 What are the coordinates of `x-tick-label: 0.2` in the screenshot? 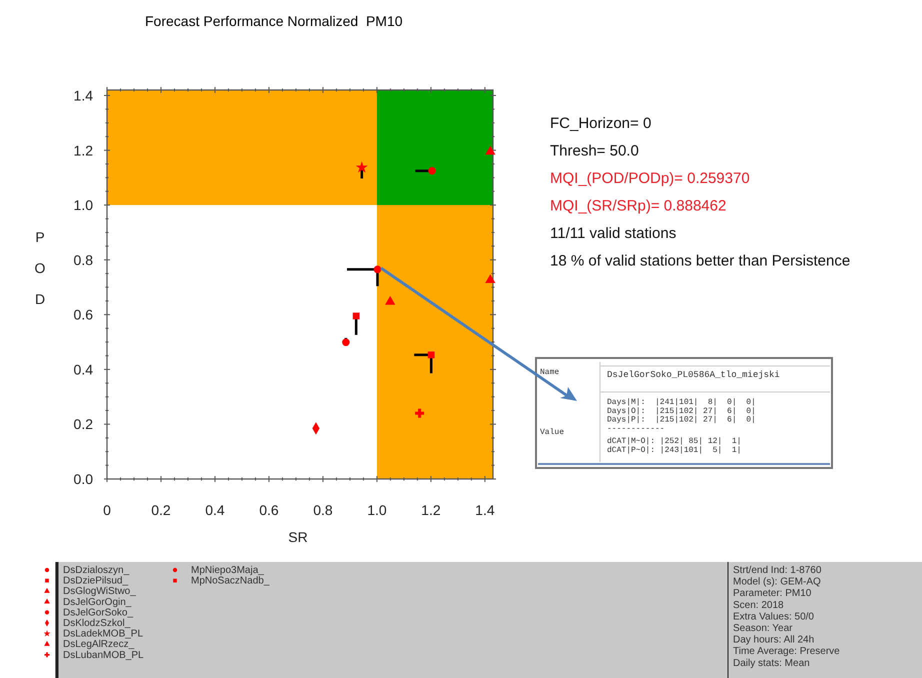 It's located at (161, 510).